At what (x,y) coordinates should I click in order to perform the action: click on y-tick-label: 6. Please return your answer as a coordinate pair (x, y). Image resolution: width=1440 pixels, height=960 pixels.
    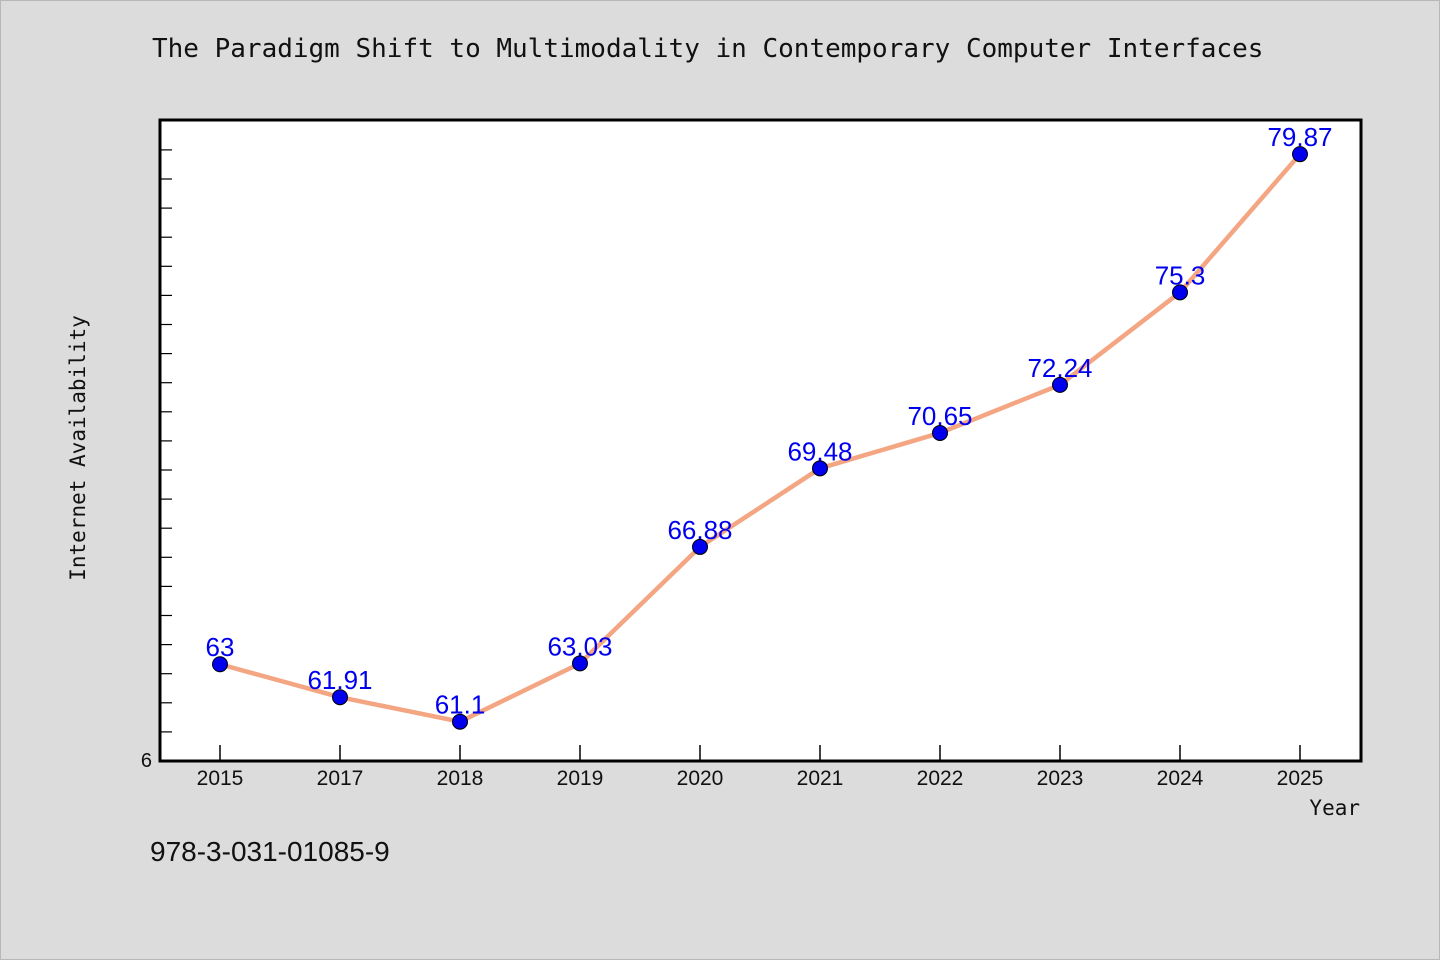
    Looking at the image, I should click on (146, 761).